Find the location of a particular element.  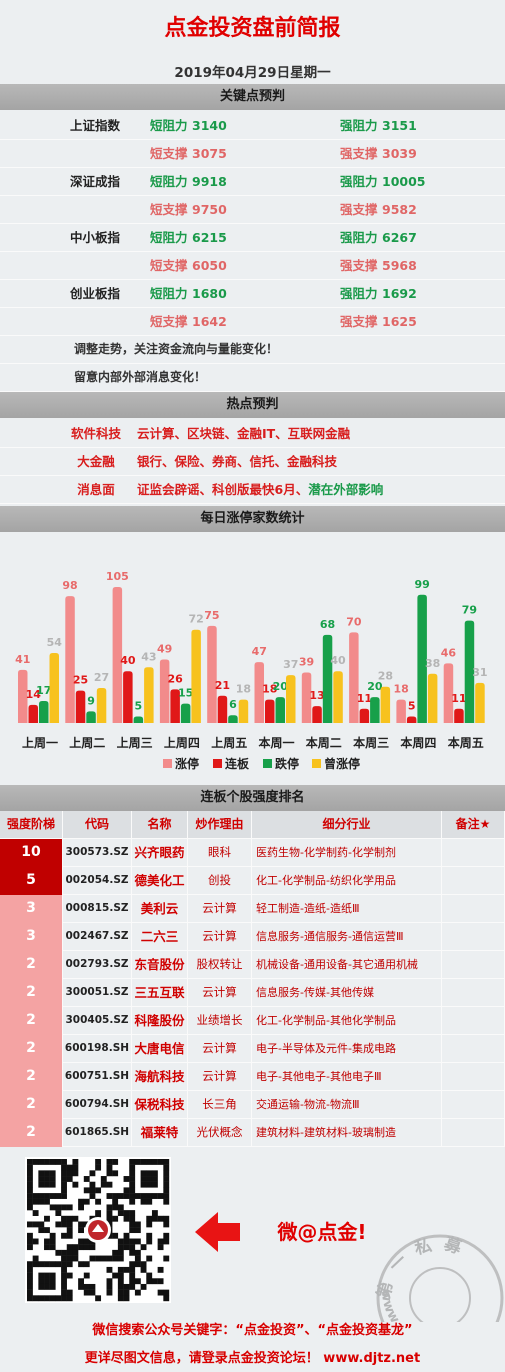

level-value: 1625 is located at coordinates (399, 321).